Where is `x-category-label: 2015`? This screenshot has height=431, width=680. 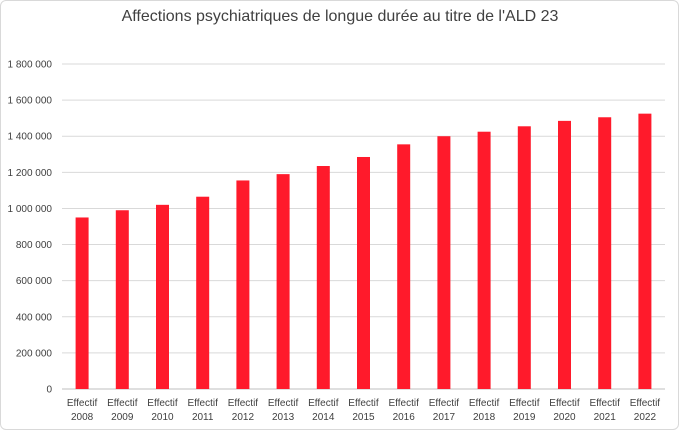 x-category-label: 2015 is located at coordinates (363, 417).